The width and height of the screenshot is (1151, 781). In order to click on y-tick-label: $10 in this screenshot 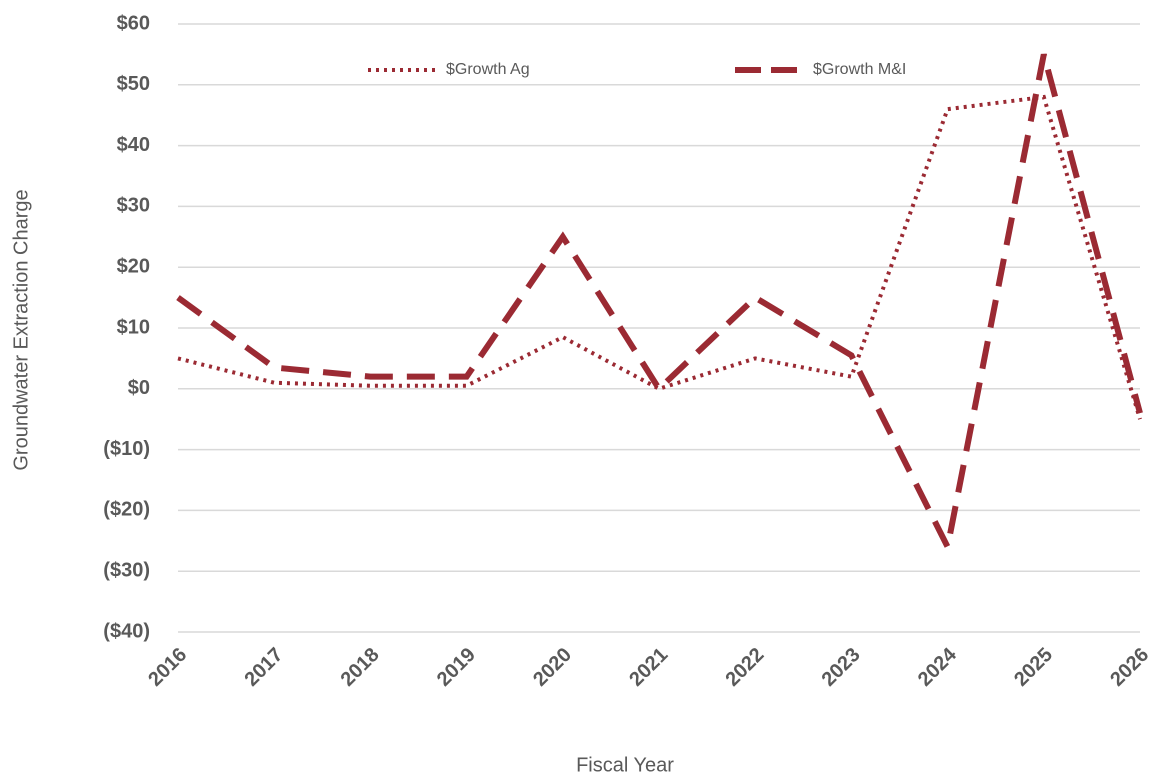, I will do `click(133, 327)`.